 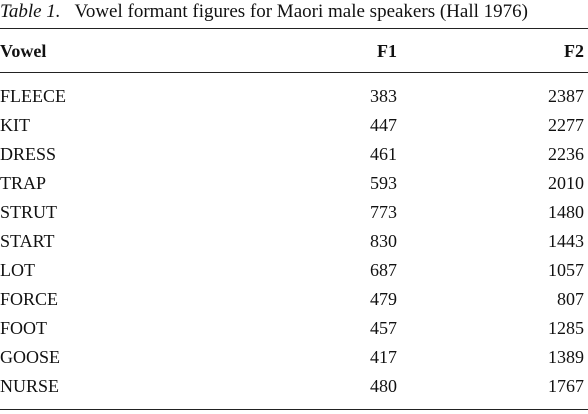 I want to click on cell-f1: 457, so click(x=383, y=328).